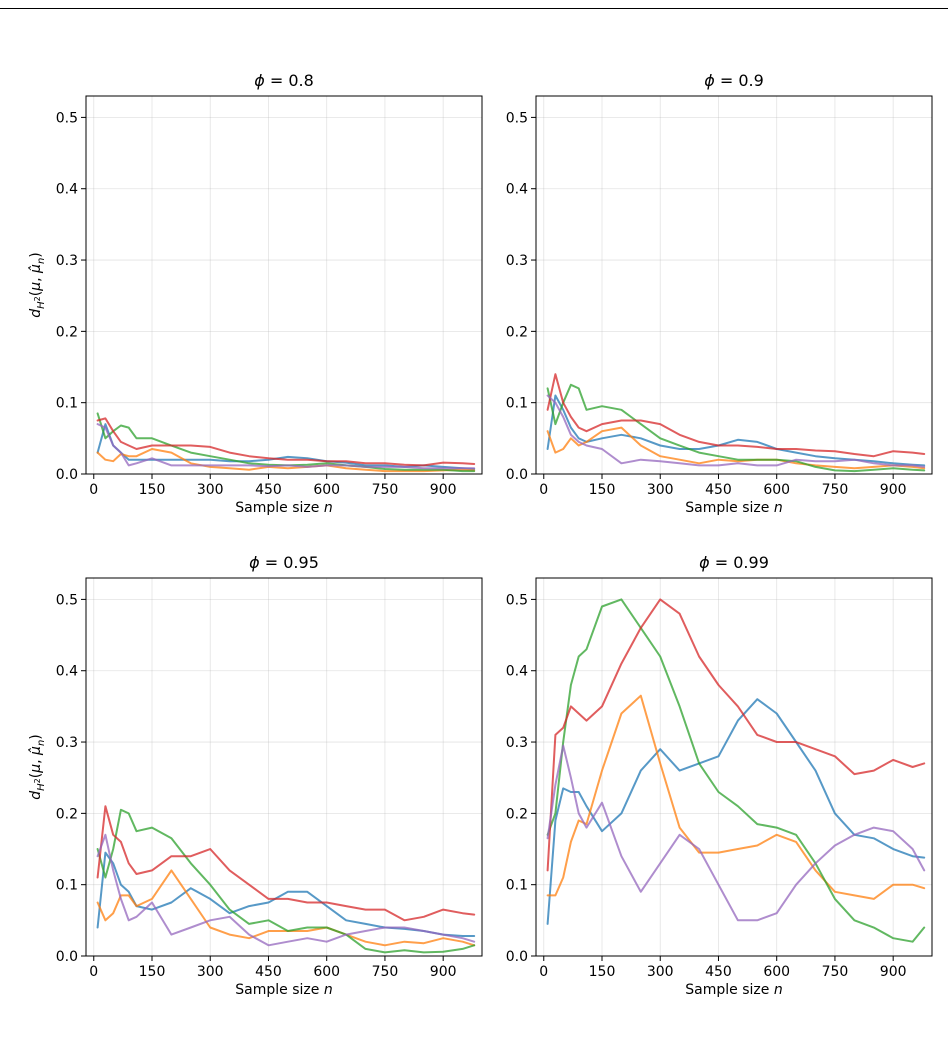  What do you see at coordinates (474, 8) in the screenshot?
I see `top-rule` at bounding box center [474, 8].